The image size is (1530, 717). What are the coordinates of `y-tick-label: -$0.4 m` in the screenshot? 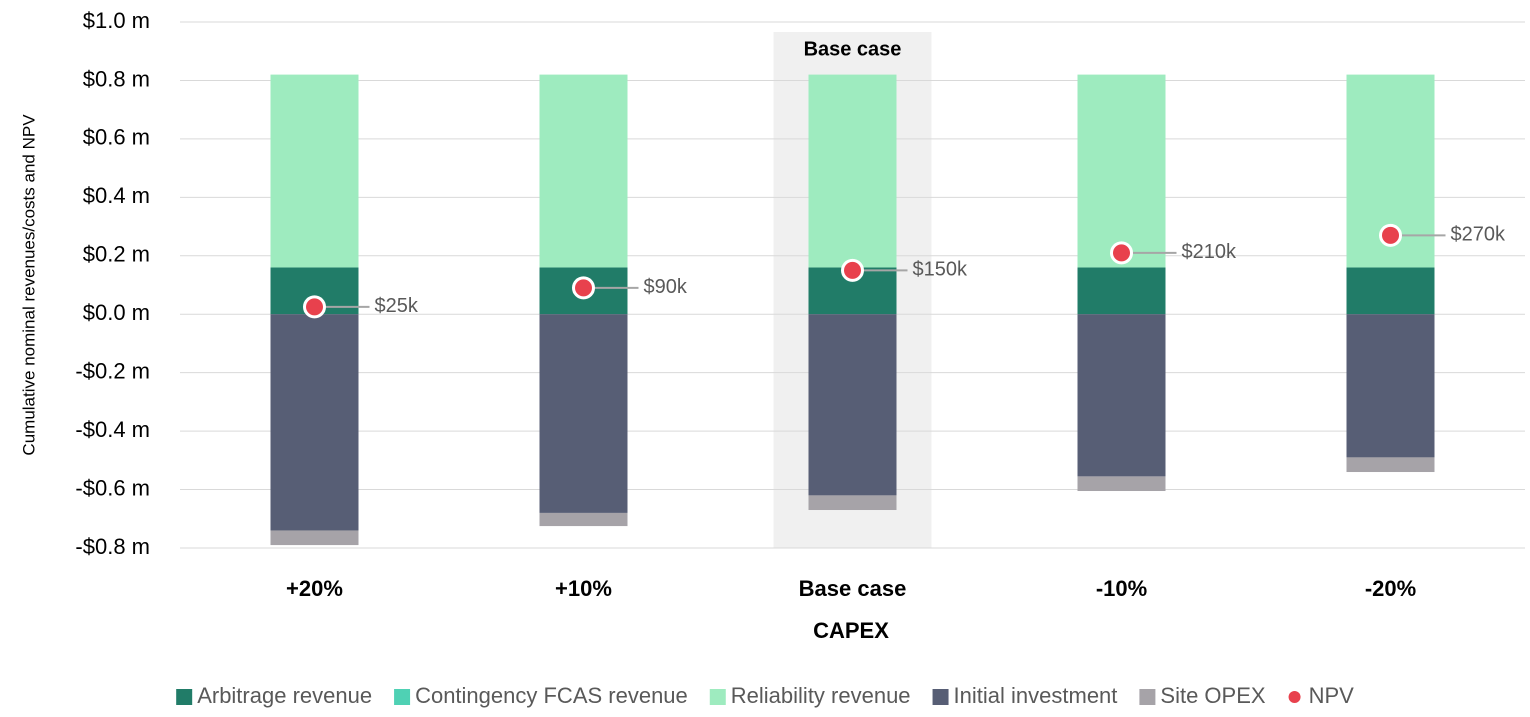 It's located at (112, 429).